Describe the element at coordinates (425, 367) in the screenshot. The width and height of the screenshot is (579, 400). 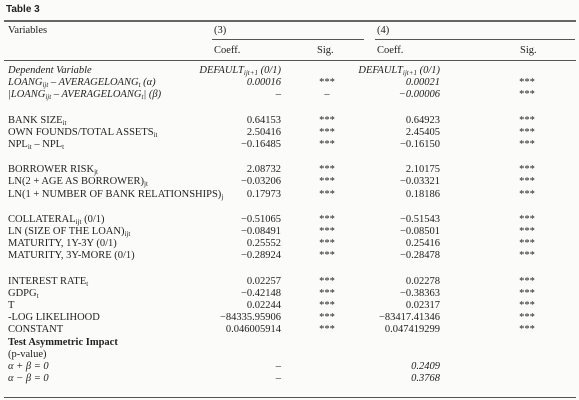
I see `coeff-cell: 0.2409` at that location.